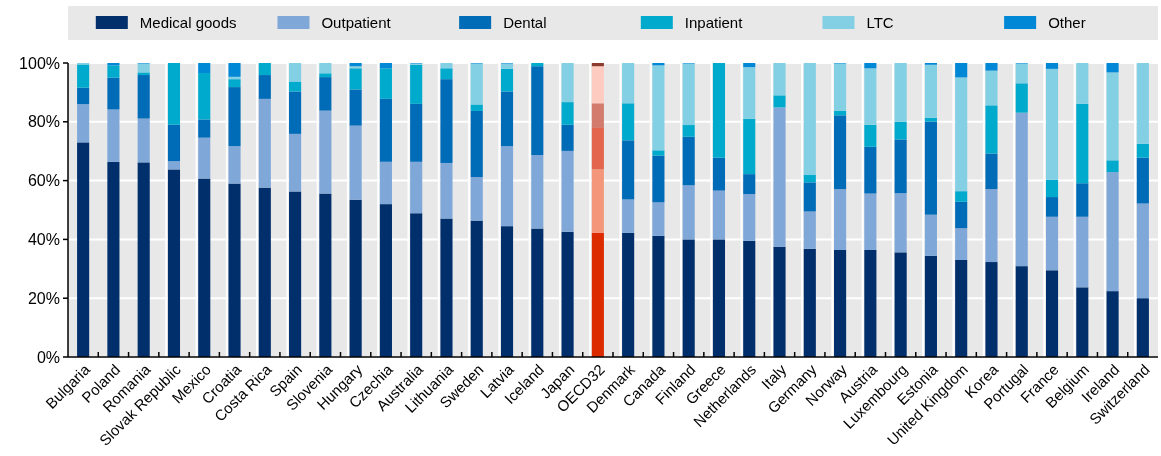 This screenshot has height=456, width=1161. I want to click on y-tick-label: 20%, so click(43, 298).